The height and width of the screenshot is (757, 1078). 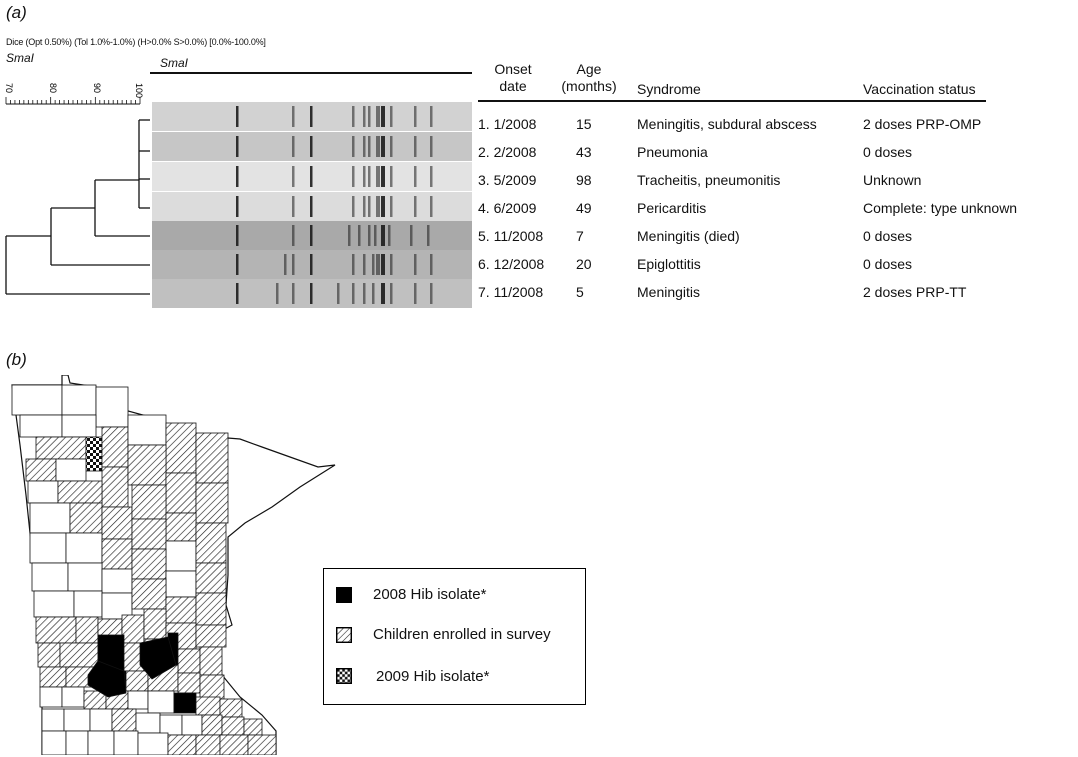 I want to click on panel-a-label: (a), so click(x=16, y=12).